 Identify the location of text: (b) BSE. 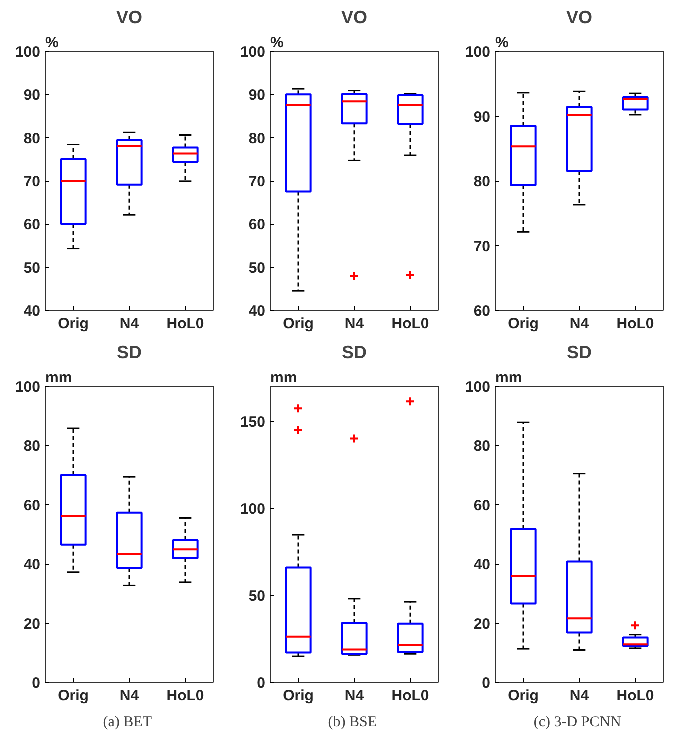
(352, 722).